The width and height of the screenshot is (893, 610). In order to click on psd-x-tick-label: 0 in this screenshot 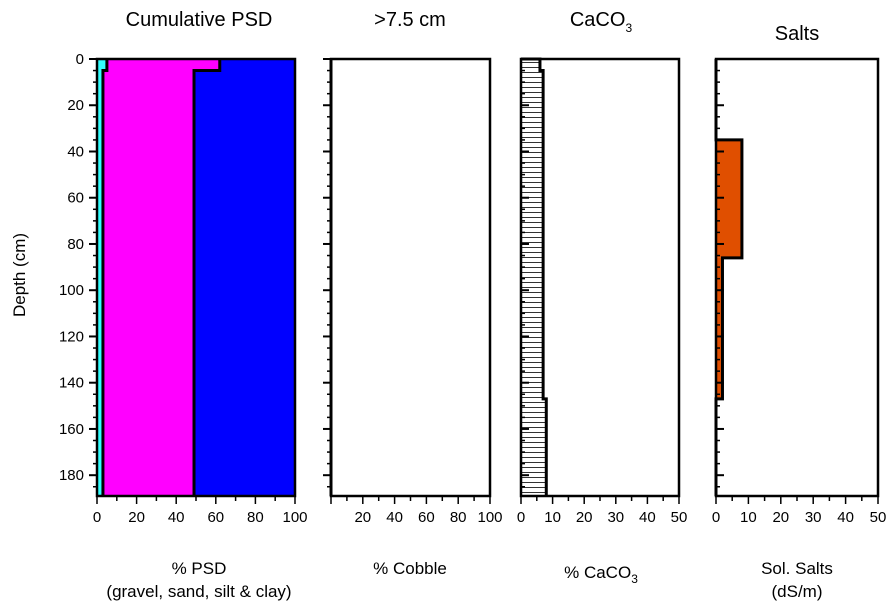, I will do `click(97, 517)`.